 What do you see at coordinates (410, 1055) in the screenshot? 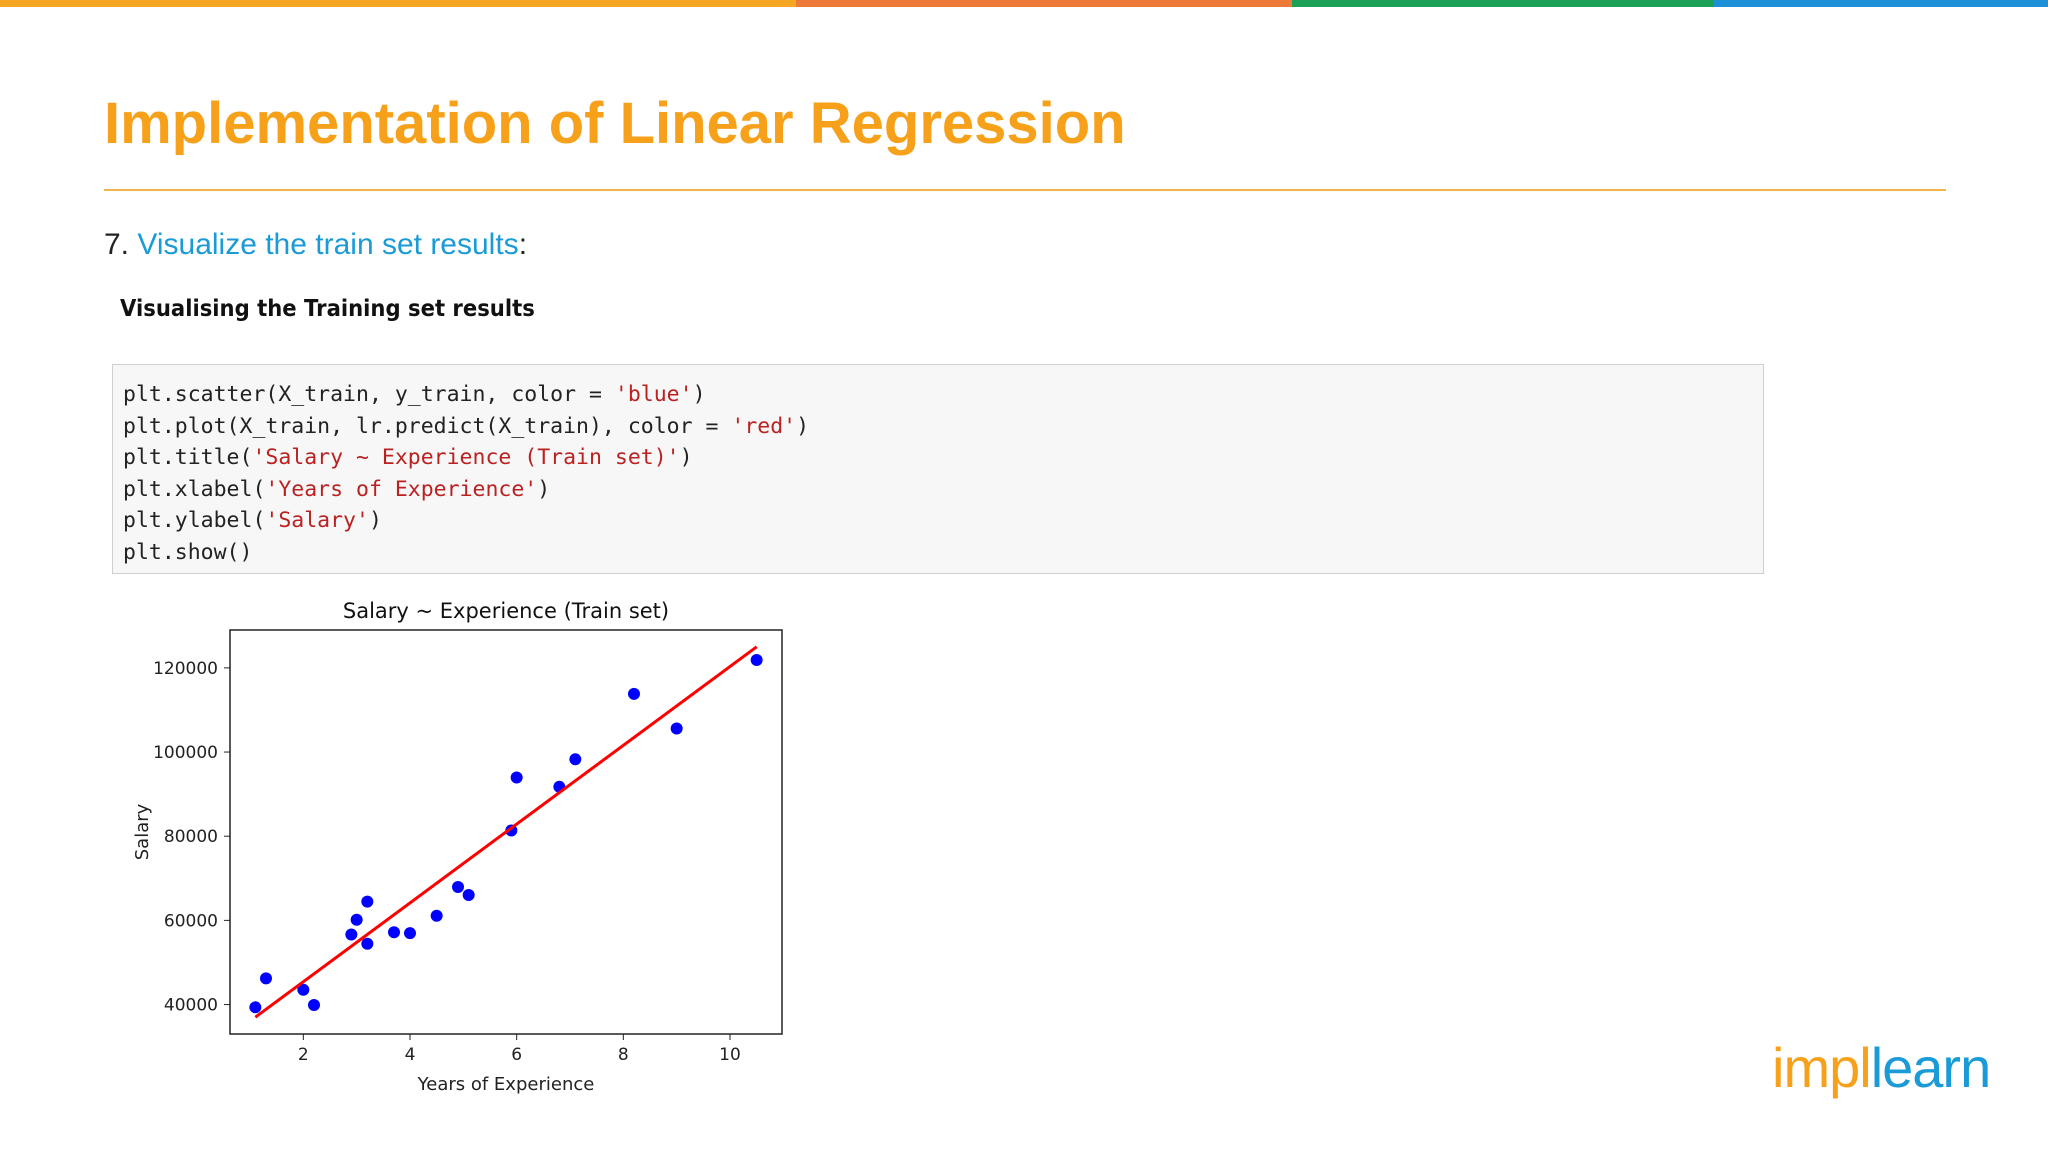
I see `x-tick-label: 4` at bounding box center [410, 1055].